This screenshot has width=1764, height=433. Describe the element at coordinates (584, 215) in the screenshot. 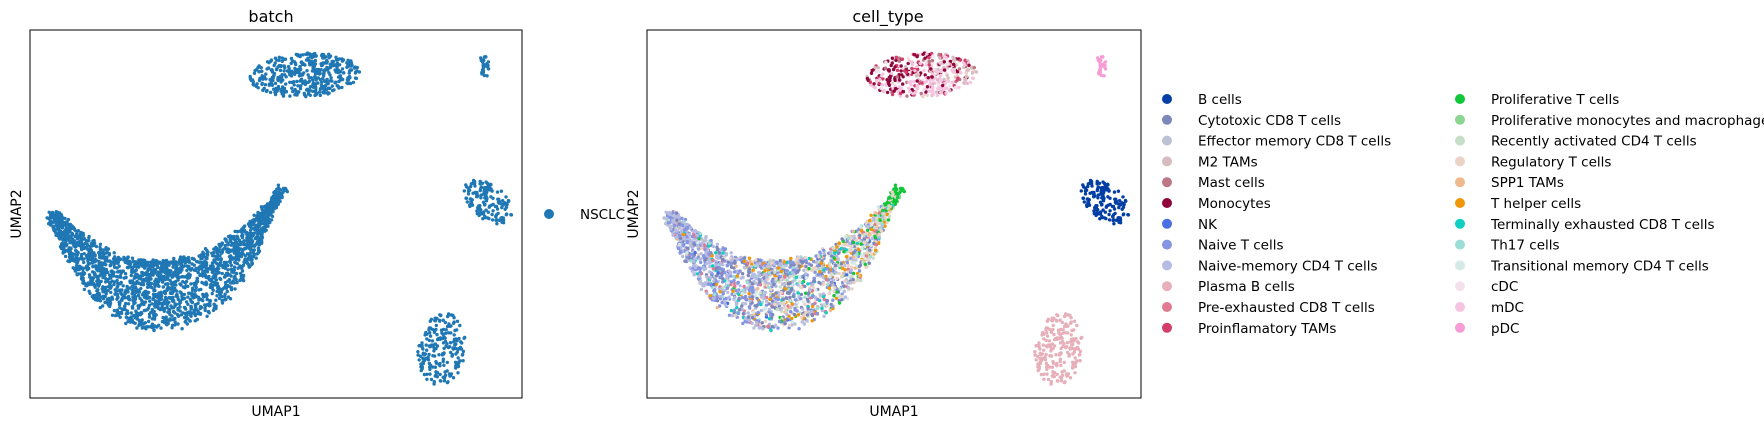

I see `legend: NSCLC` at that location.